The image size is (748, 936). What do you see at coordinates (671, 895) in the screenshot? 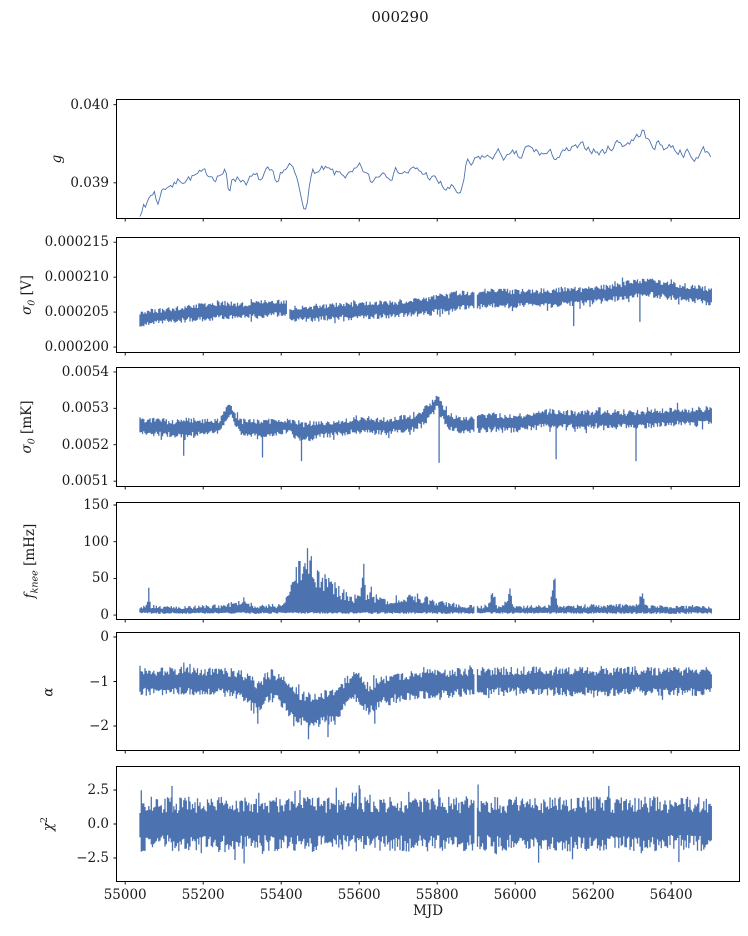
I see `x-tick-label: 56400` at bounding box center [671, 895].